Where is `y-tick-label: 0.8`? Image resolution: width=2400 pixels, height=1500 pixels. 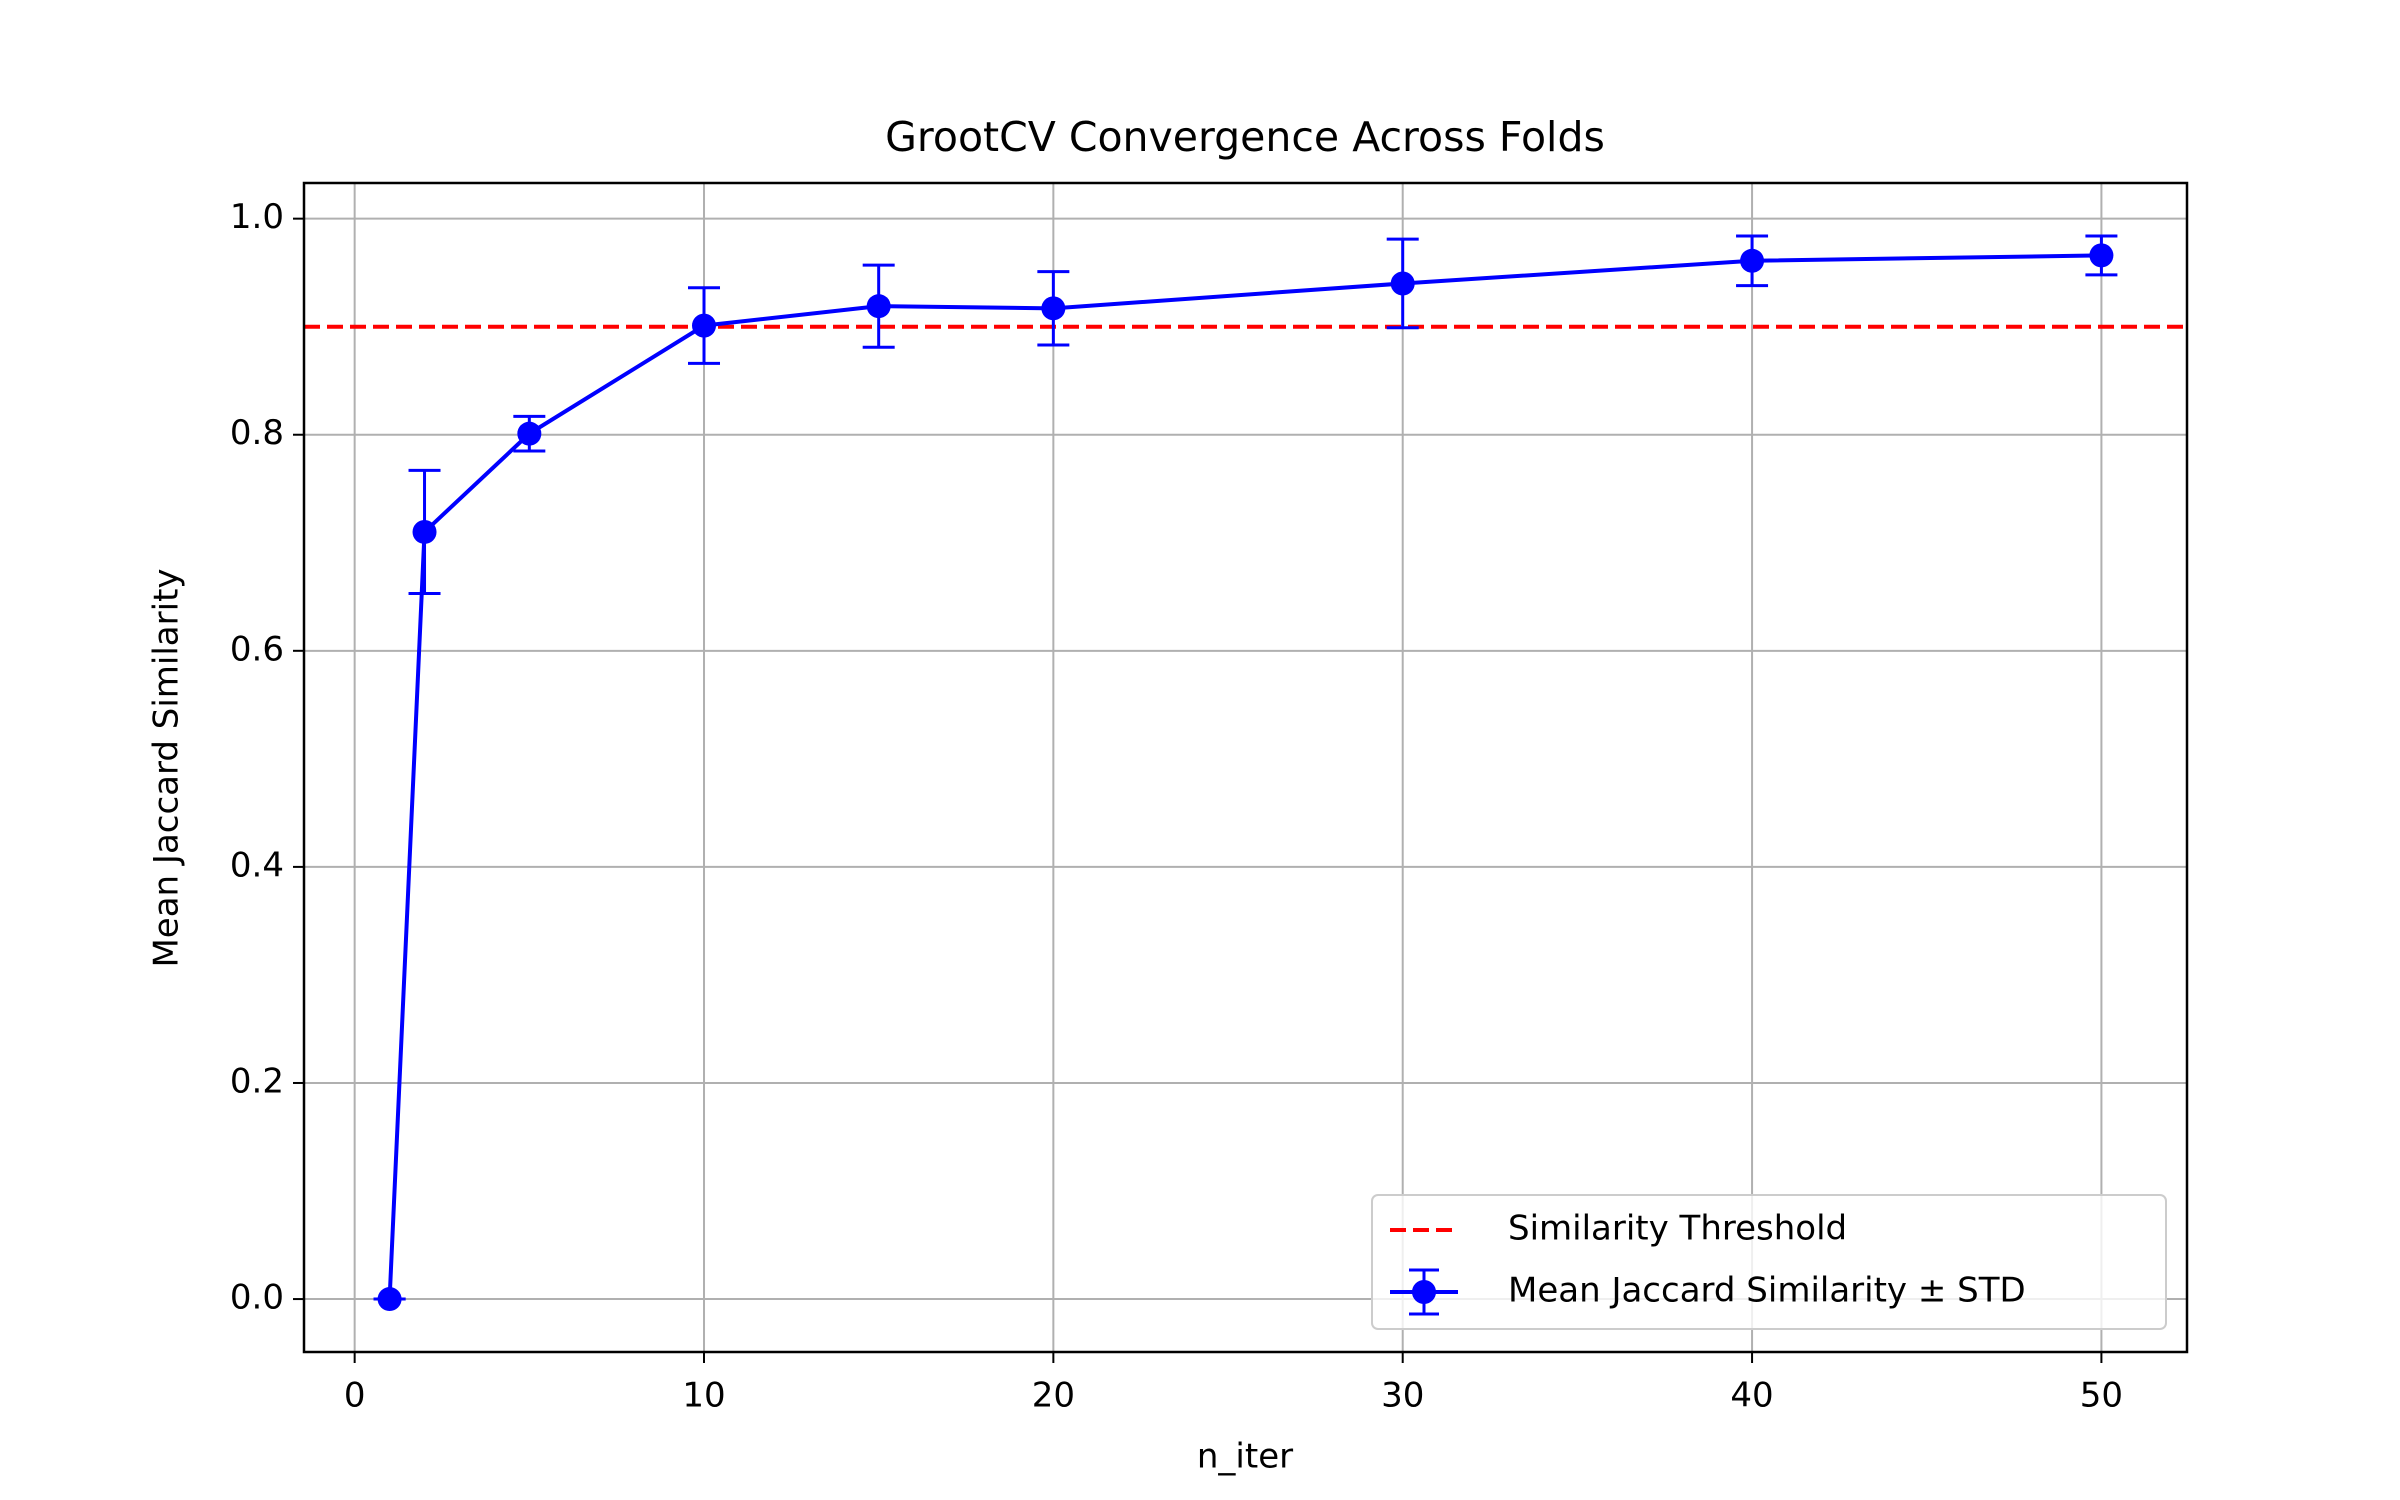
y-tick-label: 0.8 is located at coordinates (257, 433).